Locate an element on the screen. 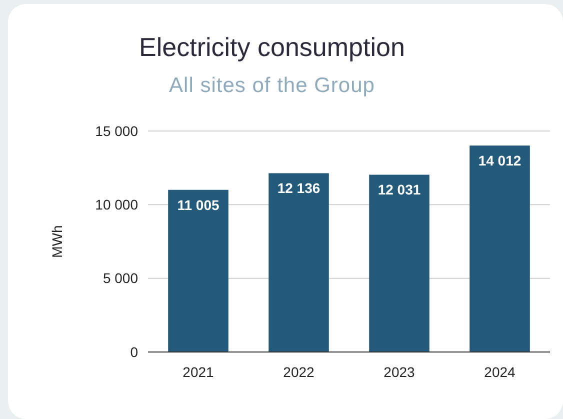 The width and height of the screenshot is (563, 419). y-axis-title: MWh is located at coordinates (57, 241).